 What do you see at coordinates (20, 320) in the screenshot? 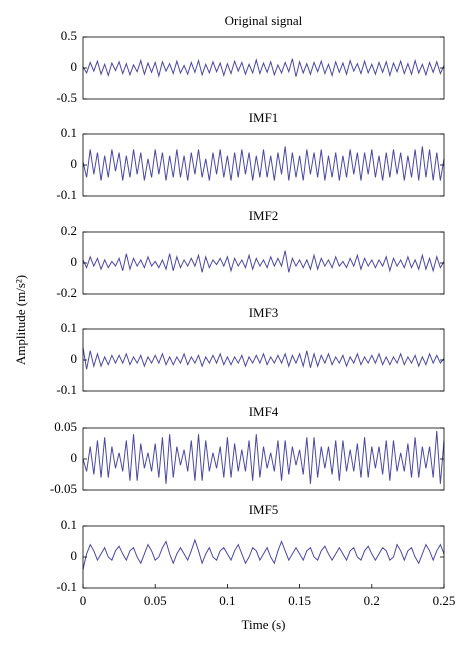
I see `y-axis-label: Amplitude (m/s²)` at bounding box center [20, 320].